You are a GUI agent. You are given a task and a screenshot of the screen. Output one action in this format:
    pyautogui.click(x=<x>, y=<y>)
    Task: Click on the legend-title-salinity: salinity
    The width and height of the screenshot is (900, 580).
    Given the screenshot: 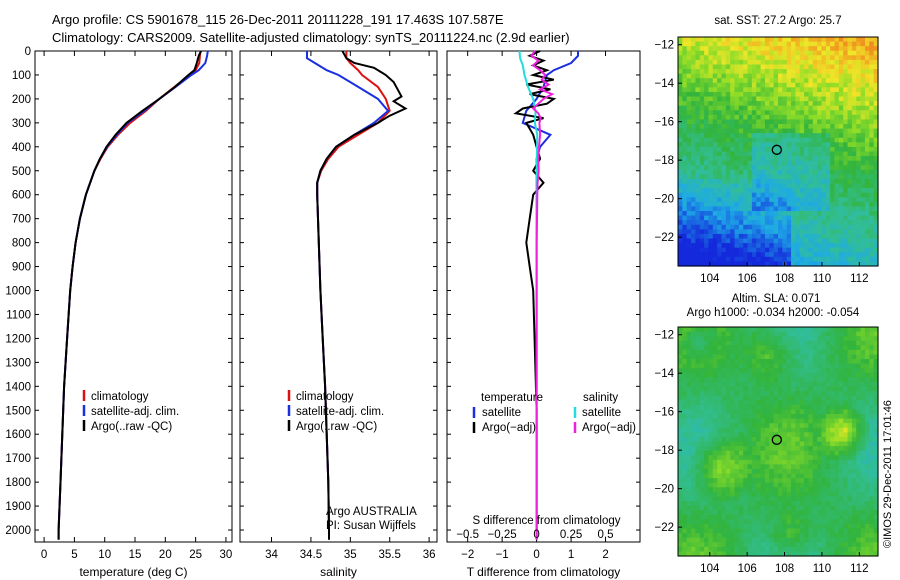 What is the action you would take?
    pyautogui.click(x=600, y=398)
    